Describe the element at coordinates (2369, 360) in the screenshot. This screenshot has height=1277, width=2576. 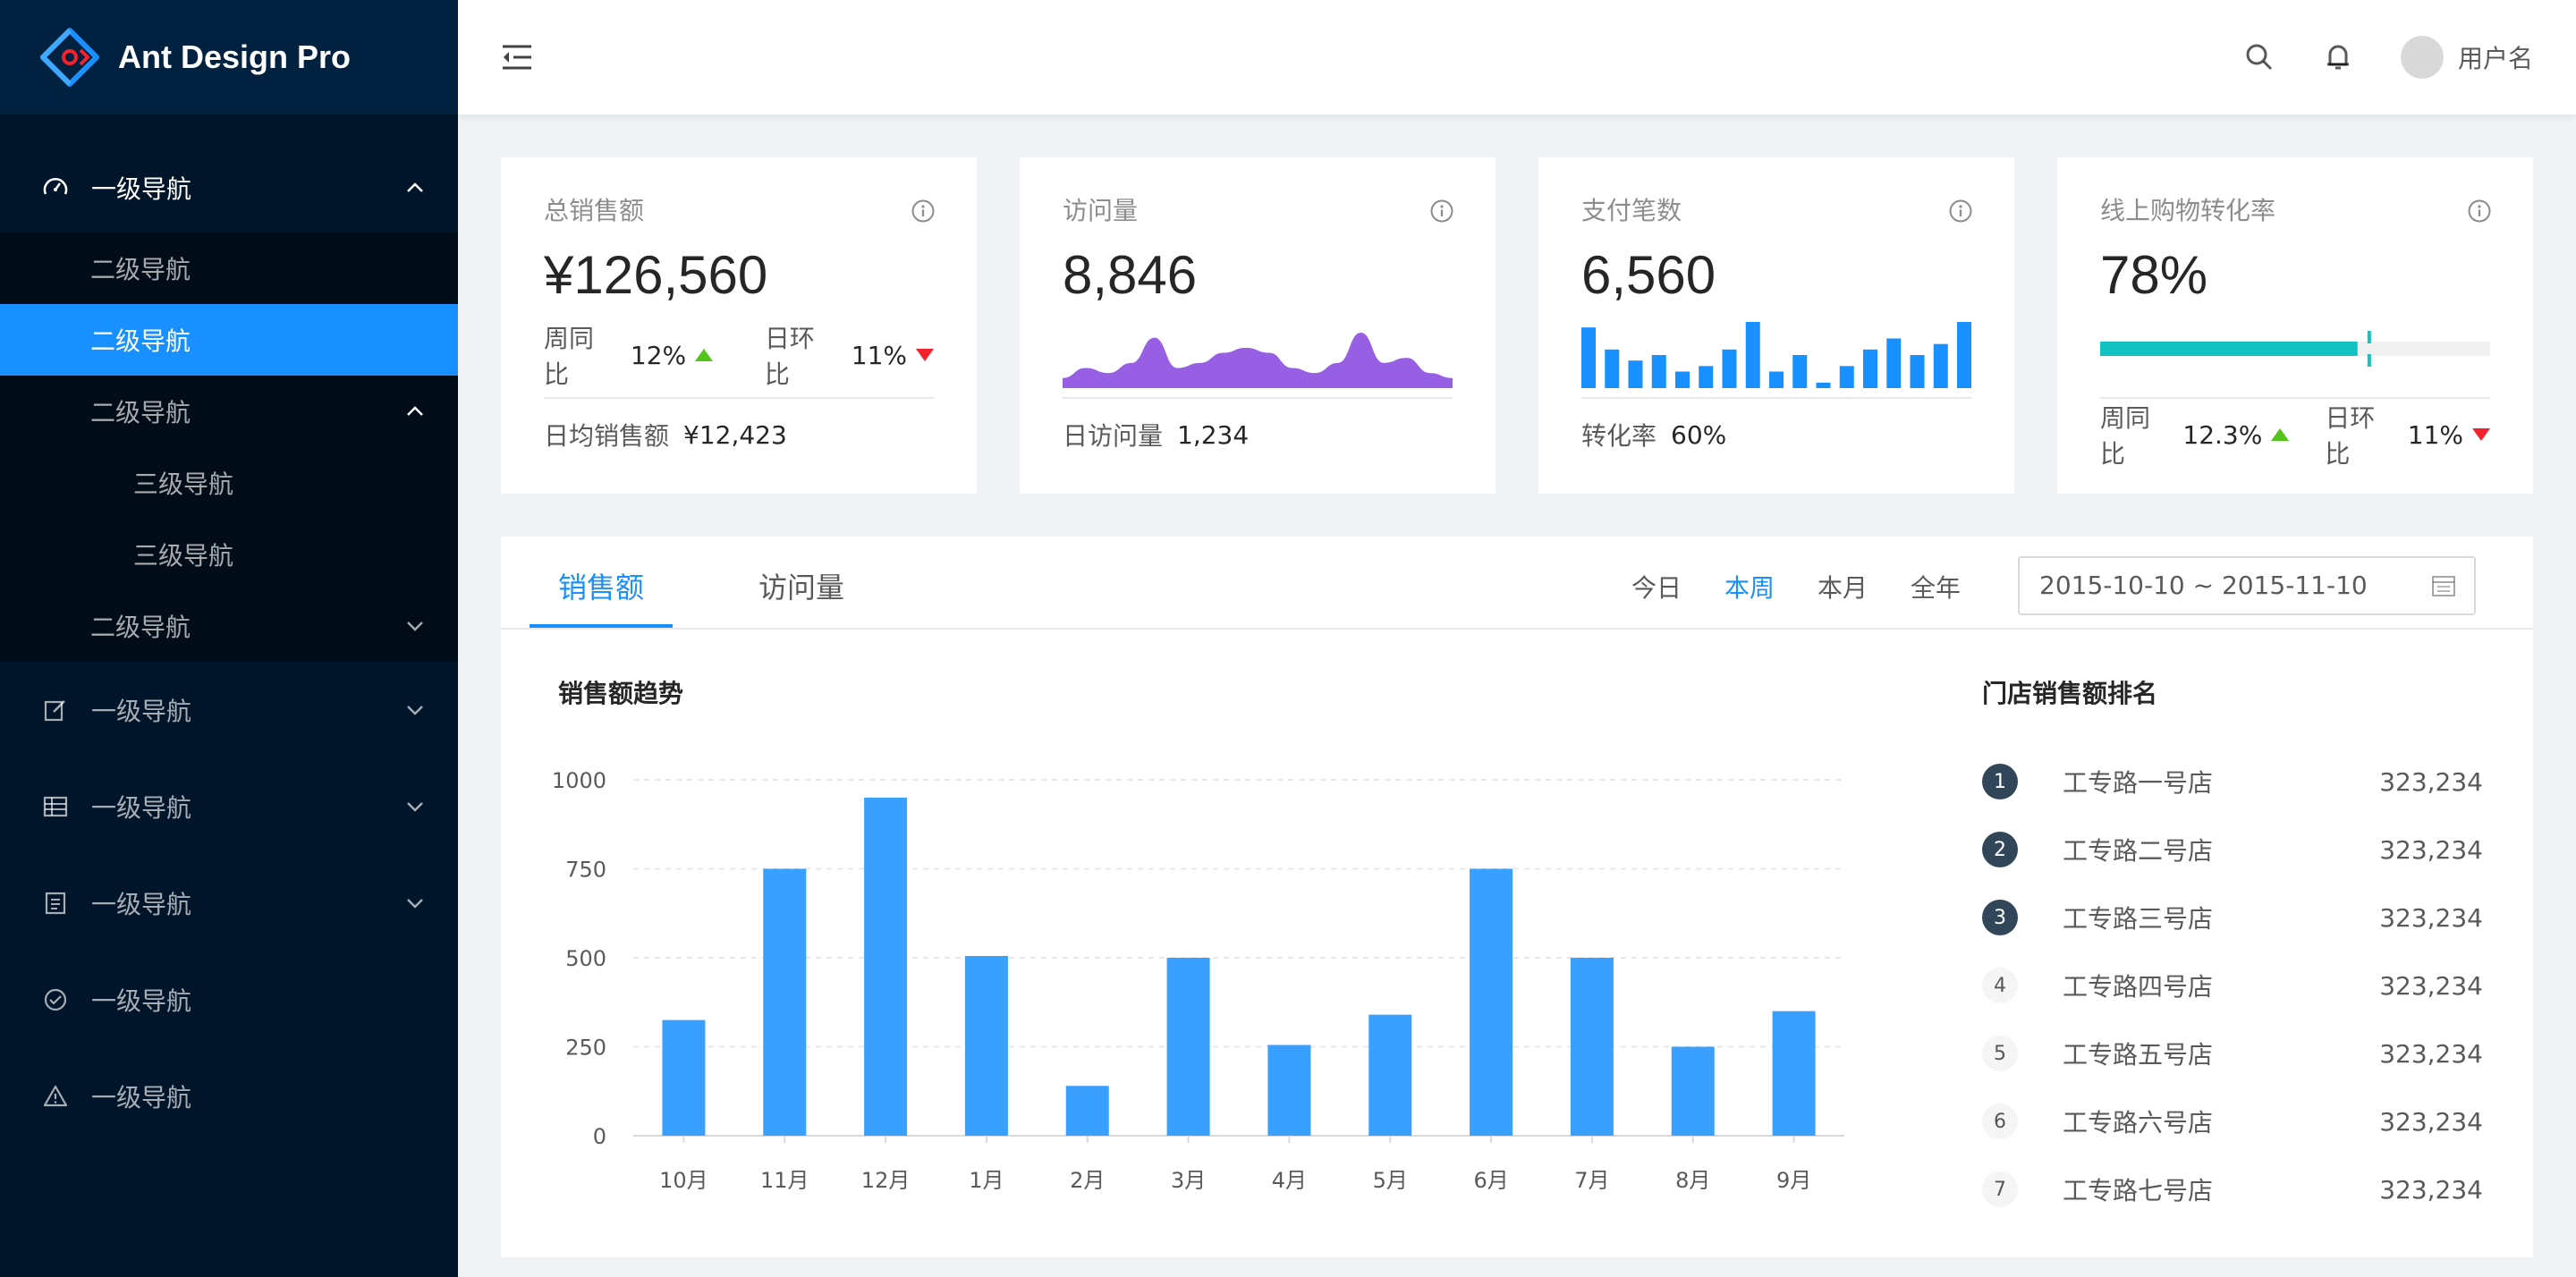
I see `progress-target-mark` at that location.